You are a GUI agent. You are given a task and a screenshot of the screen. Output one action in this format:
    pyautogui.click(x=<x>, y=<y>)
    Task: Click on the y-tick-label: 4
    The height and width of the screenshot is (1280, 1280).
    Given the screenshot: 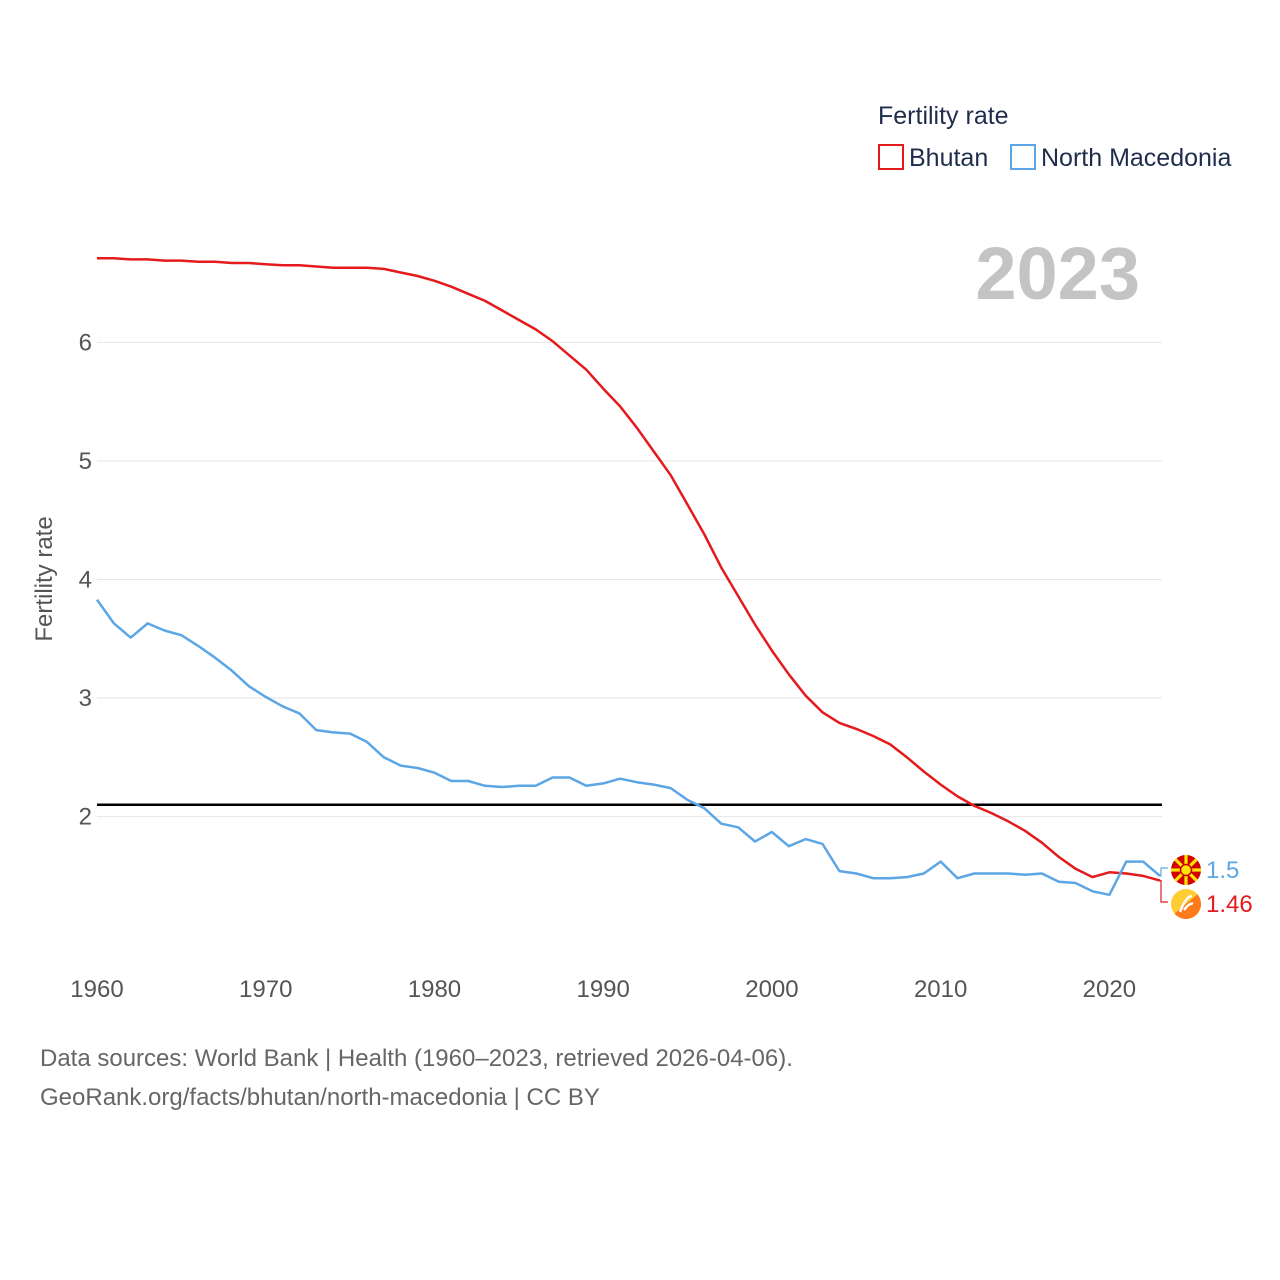 What is the action you would take?
    pyautogui.click(x=85, y=580)
    